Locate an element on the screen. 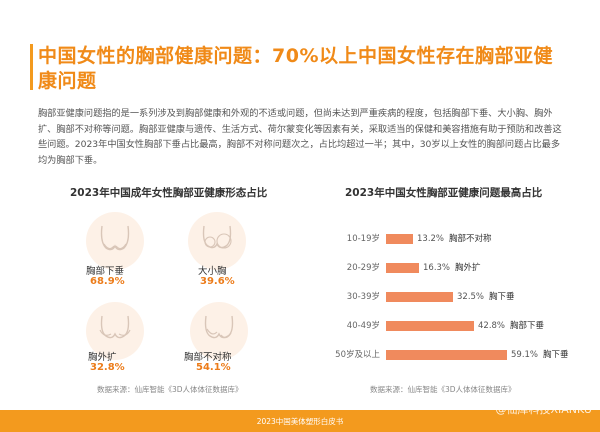 The width and height of the screenshot is (600, 432). shape-item-splayed: 胸外扩 32.8% is located at coordinates (183, 339).